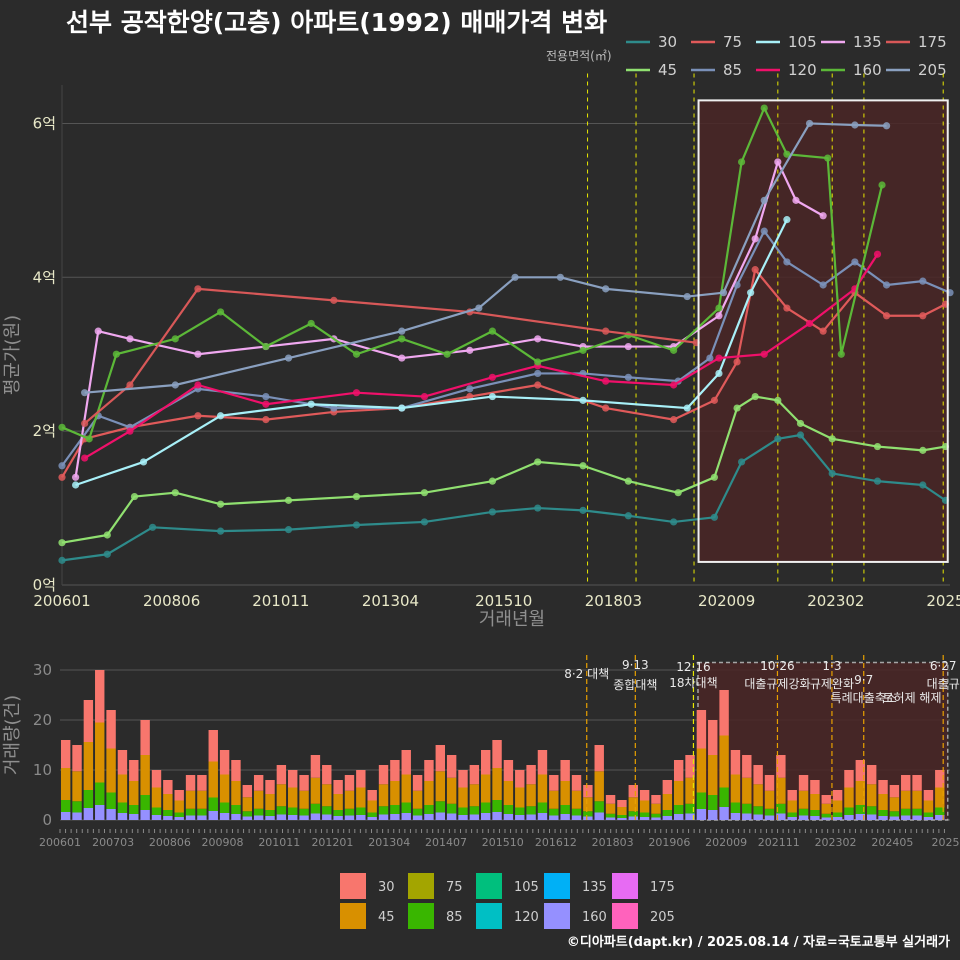 The image size is (960, 960). I want to click on policy-date: 12·16, so click(693, 667).